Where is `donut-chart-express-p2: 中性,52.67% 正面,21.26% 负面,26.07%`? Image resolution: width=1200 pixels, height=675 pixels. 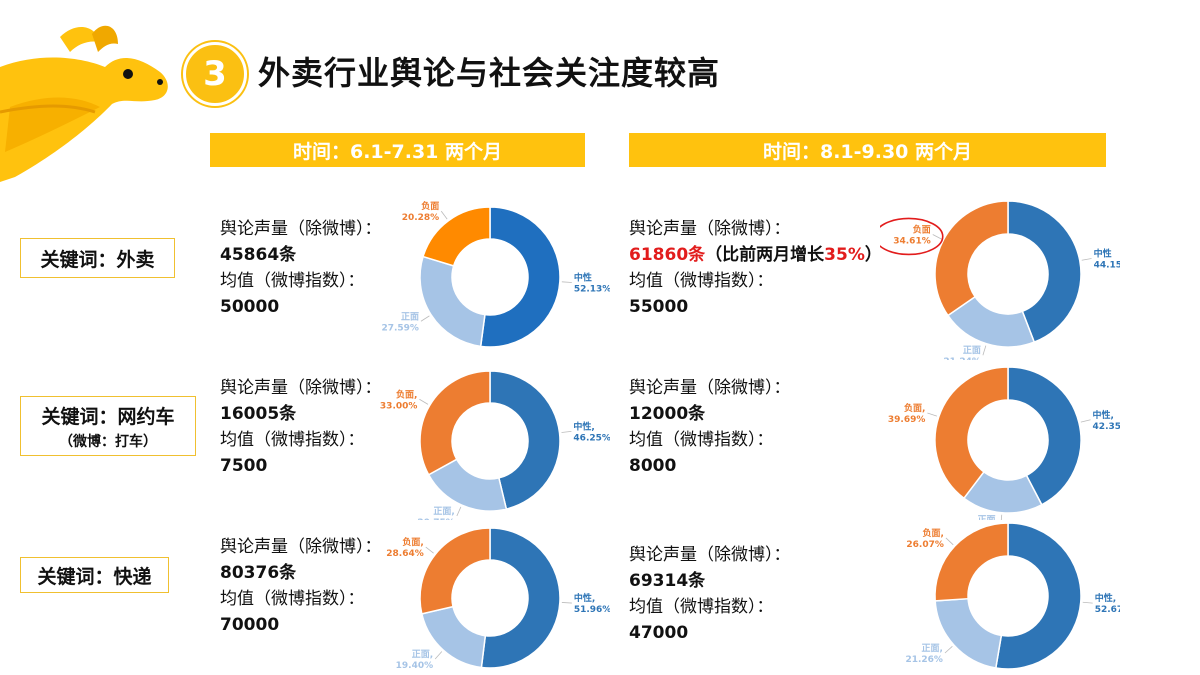 donut-chart-express-p2: 中性,52.67% 正面,21.26% 负面,26.07% is located at coordinates (1012, 596).